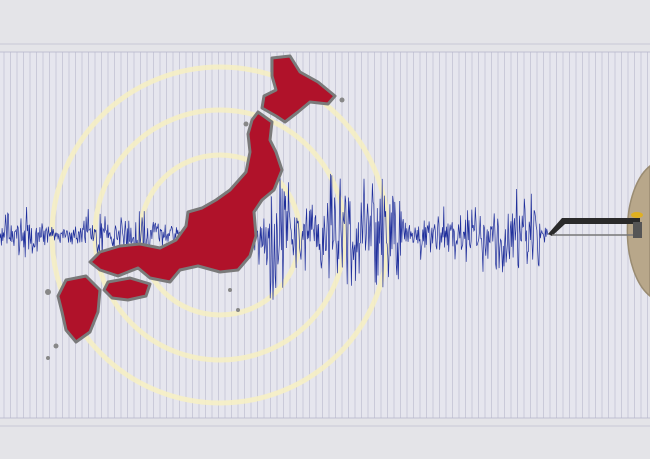 Image resolution: width=650 pixels, height=459 pixels. I want to click on stylus-mount, so click(637, 230).